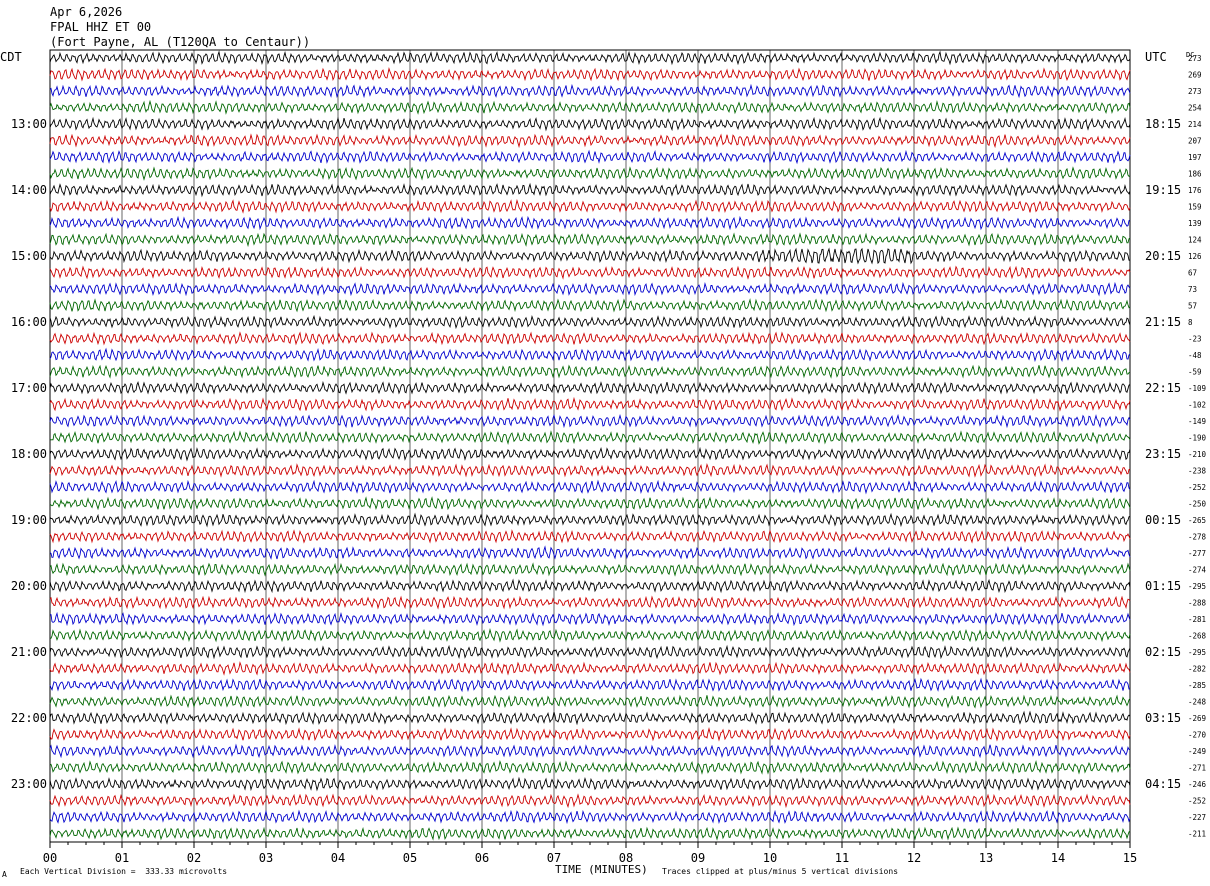  What do you see at coordinates (29, 520) in the screenshot?
I see `cdt-hour-label: 19:00` at bounding box center [29, 520].